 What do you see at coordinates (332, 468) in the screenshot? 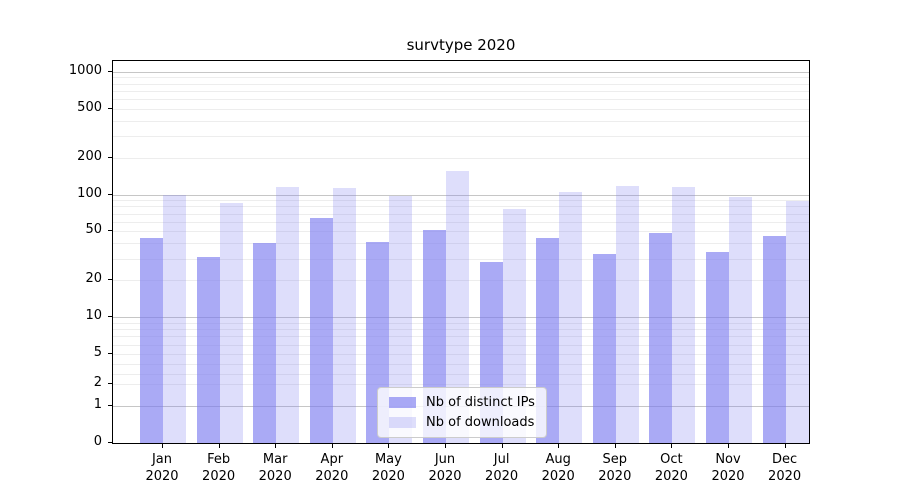
I see `x-tick-label: Apr 2020` at bounding box center [332, 468].